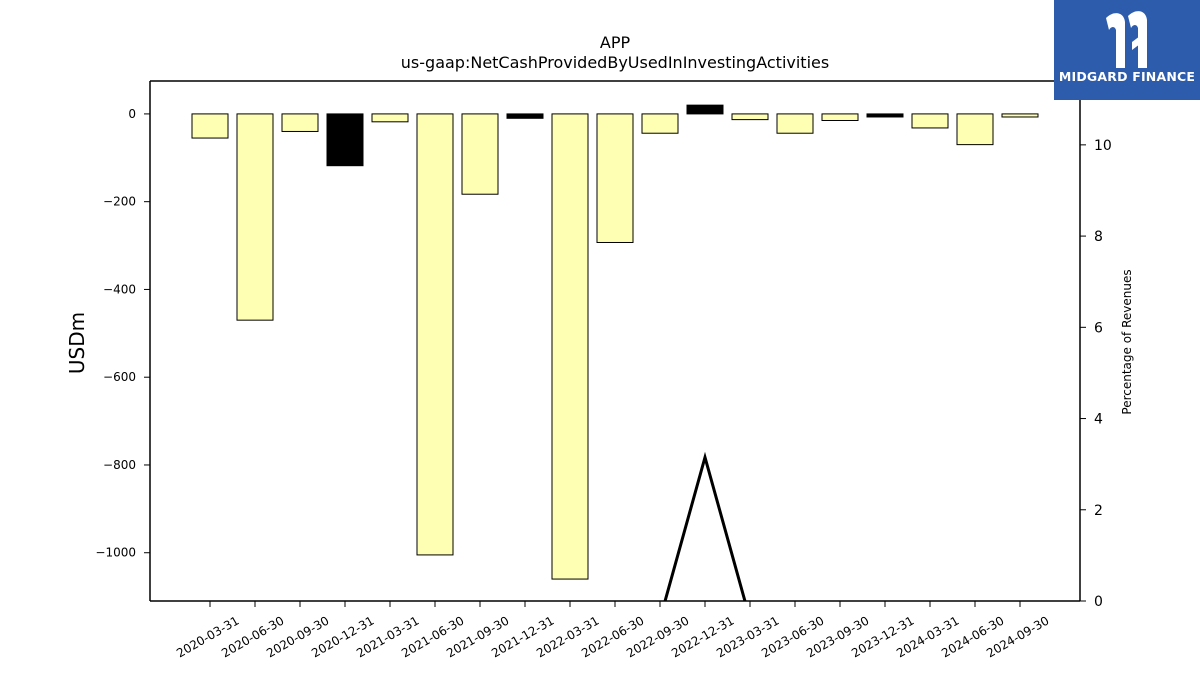 This screenshot has height=675, width=1200. I want to click on y2-tick-label: 10, so click(1103, 146).